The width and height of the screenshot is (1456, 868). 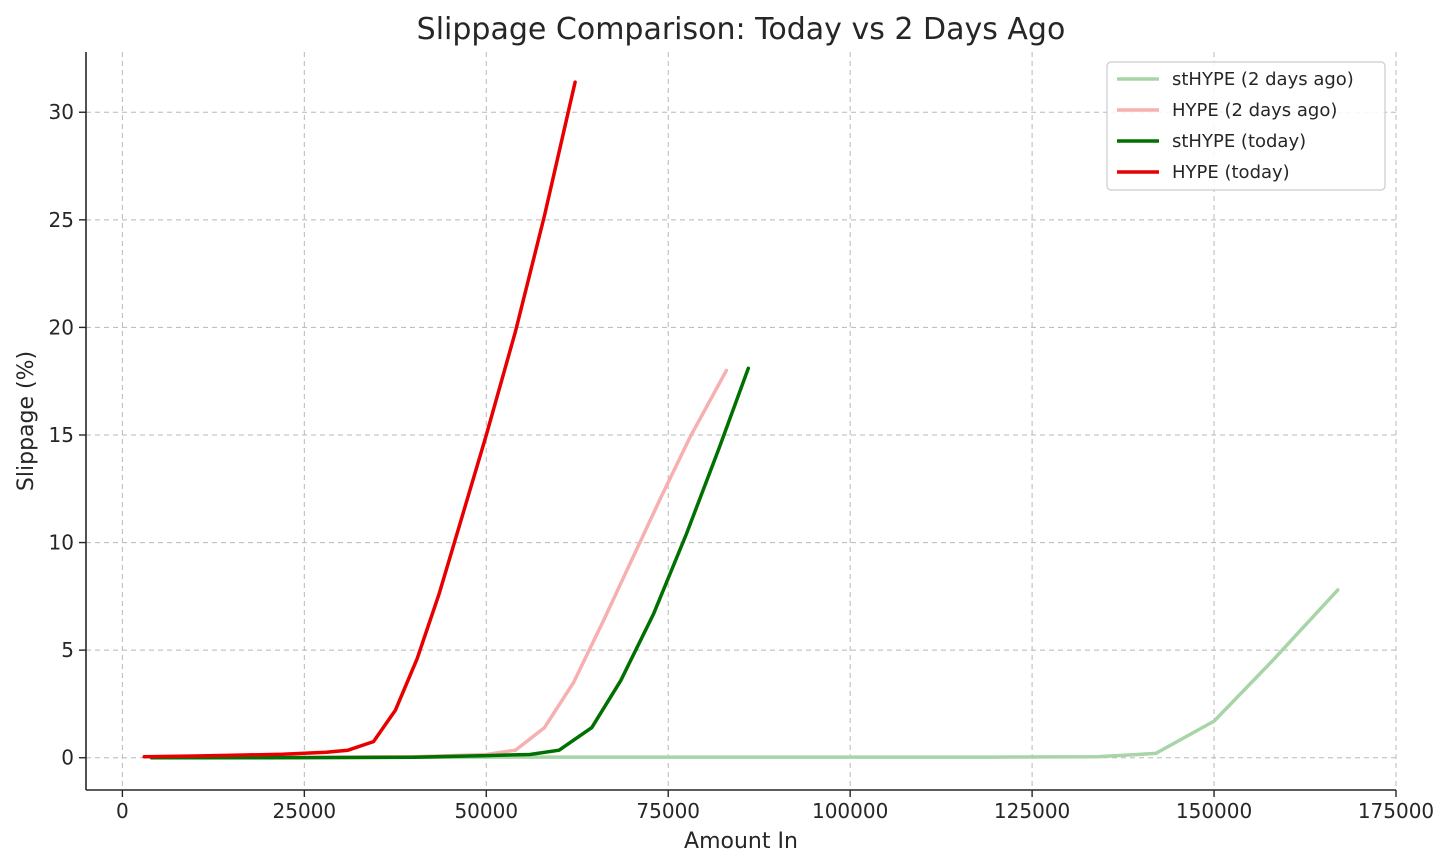 What do you see at coordinates (61, 112) in the screenshot?
I see `y-tick-label: 30` at bounding box center [61, 112].